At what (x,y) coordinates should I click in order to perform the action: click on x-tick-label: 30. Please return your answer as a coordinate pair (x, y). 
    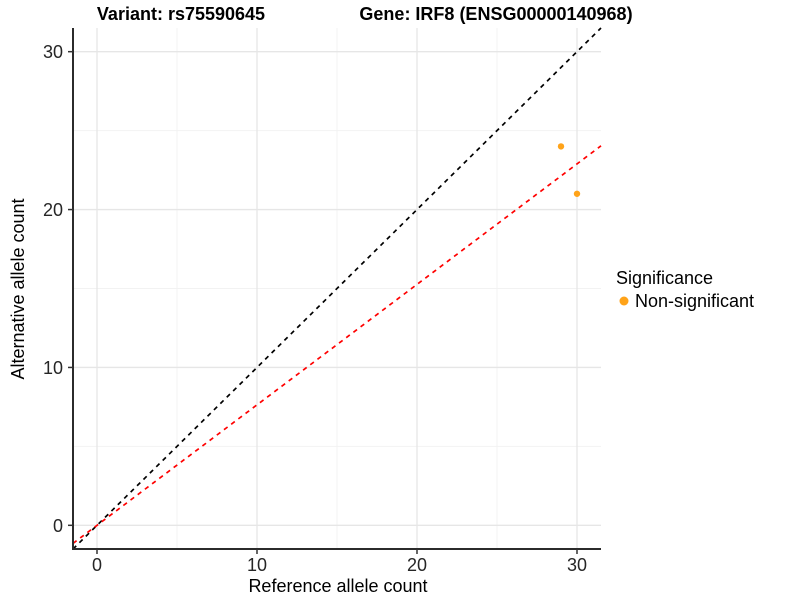
    Looking at the image, I should click on (577, 565).